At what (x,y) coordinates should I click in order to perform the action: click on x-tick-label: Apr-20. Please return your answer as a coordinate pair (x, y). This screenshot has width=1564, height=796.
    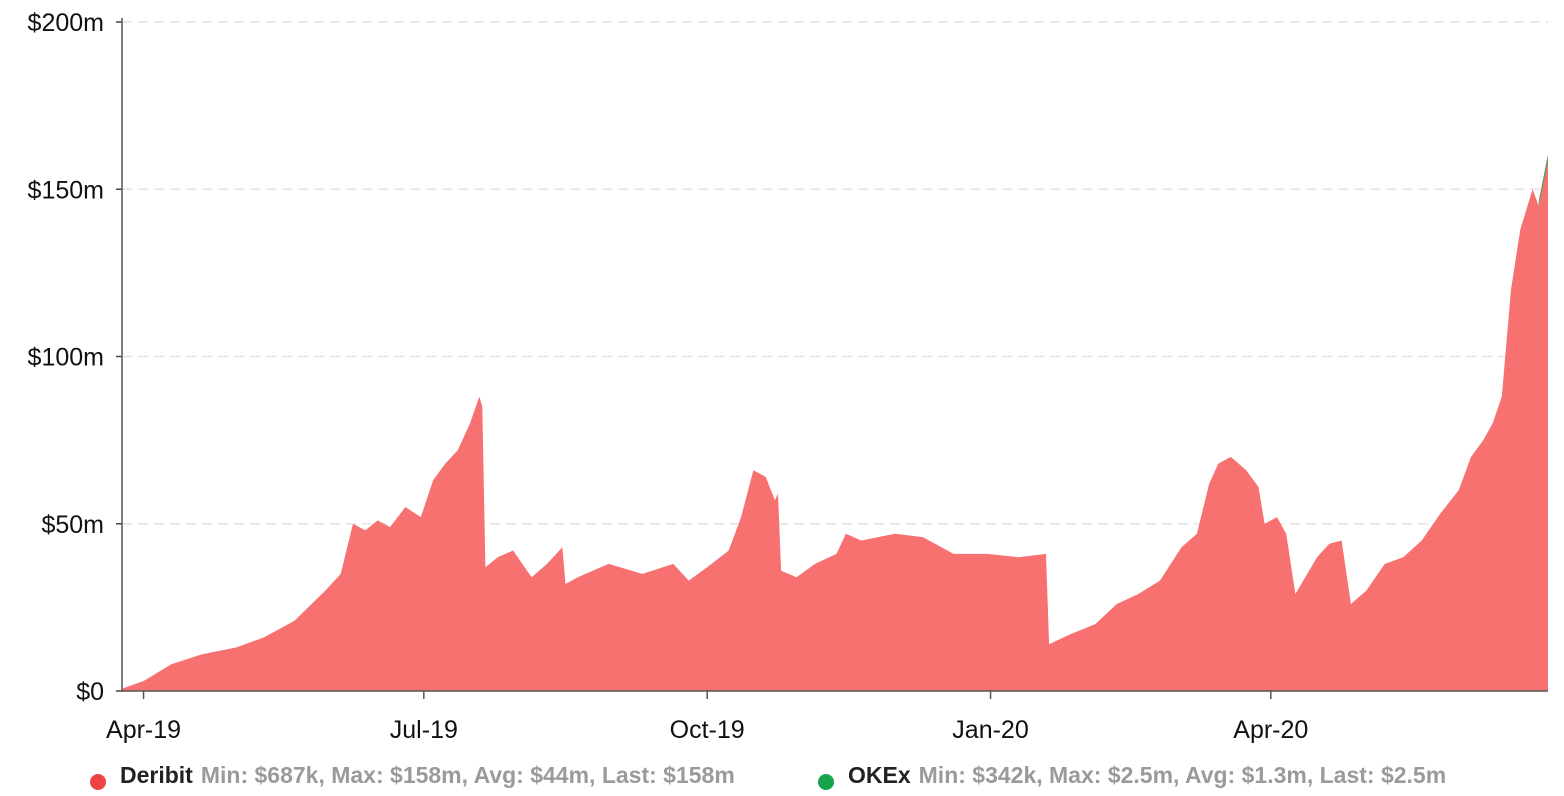
    Looking at the image, I should click on (1270, 730).